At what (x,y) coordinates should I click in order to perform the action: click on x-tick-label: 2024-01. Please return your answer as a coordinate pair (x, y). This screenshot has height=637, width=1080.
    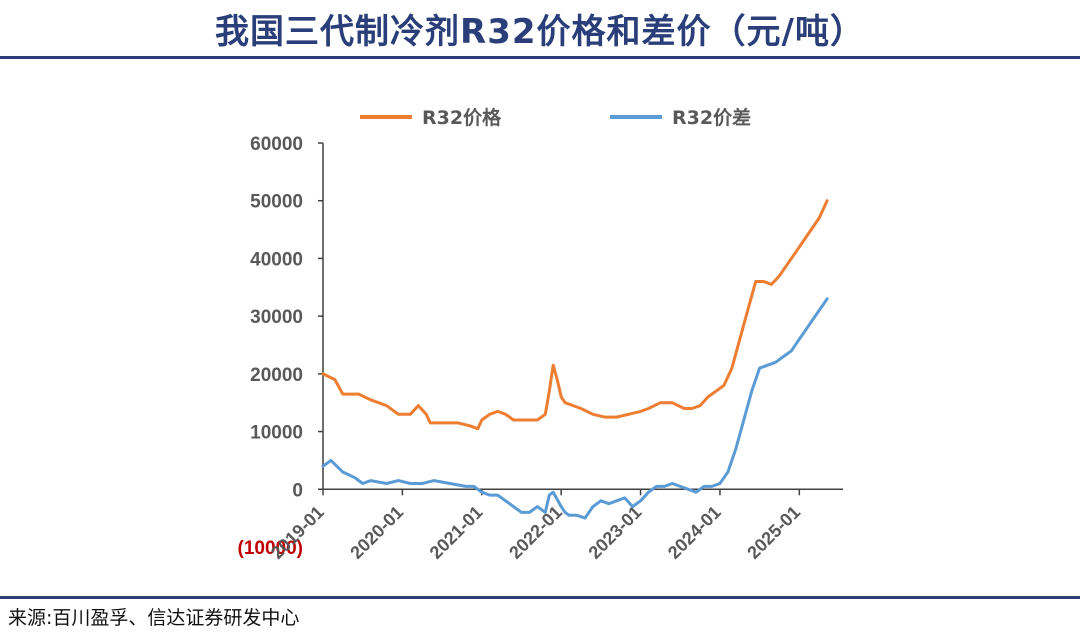
    Looking at the image, I should click on (694, 532).